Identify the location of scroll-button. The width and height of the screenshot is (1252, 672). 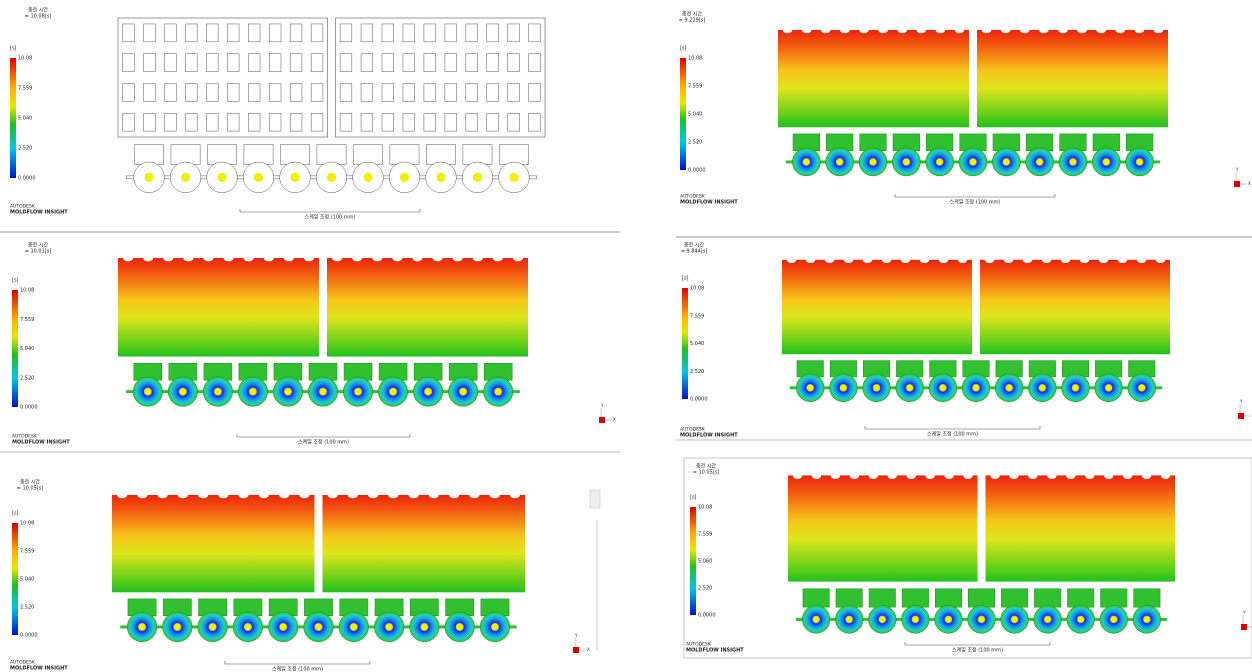
(595, 499).